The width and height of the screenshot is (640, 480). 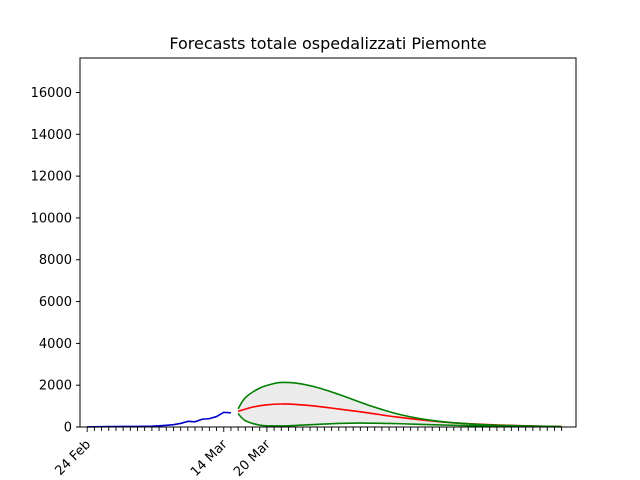 What do you see at coordinates (68, 428) in the screenshot?
I see `y-tick-label: 0` at bounding box center [68, 428].